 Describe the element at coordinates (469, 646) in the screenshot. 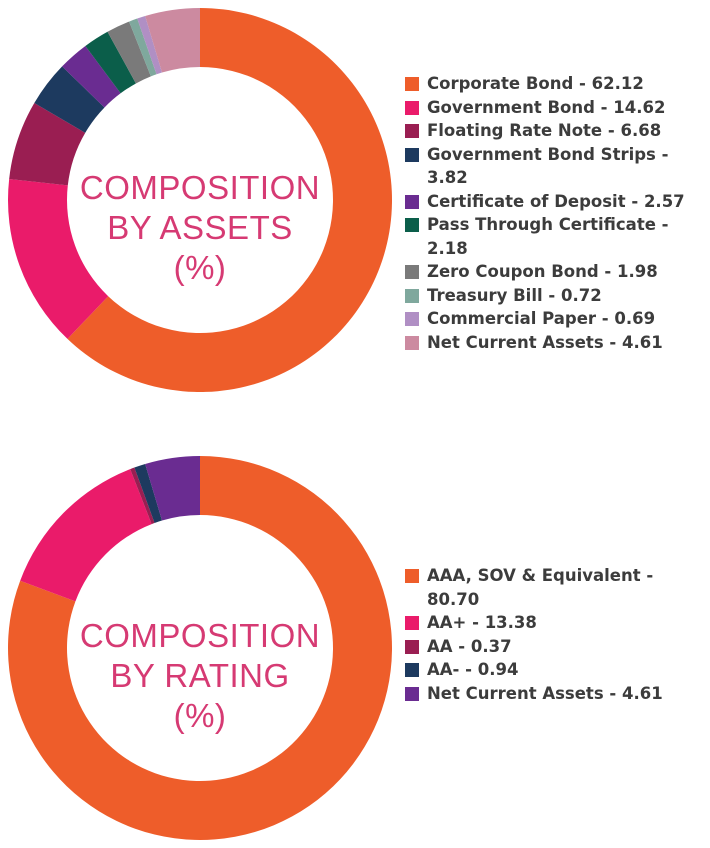

I see `legend-label: AA - 0.37` at that location.